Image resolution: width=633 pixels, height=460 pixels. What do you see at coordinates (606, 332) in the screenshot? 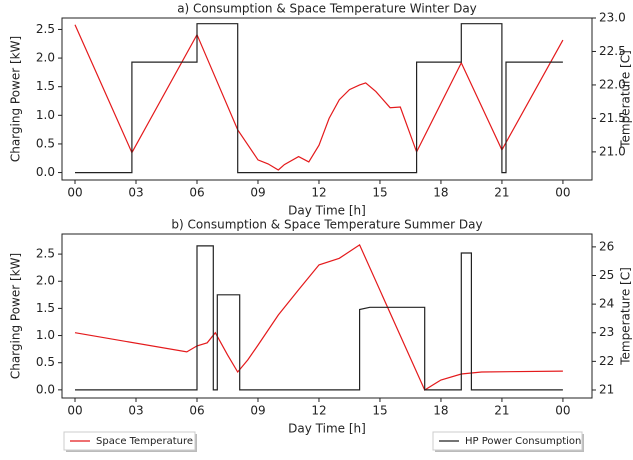
I see `y2-tick-label: 23` at bounding box center [606, 332].